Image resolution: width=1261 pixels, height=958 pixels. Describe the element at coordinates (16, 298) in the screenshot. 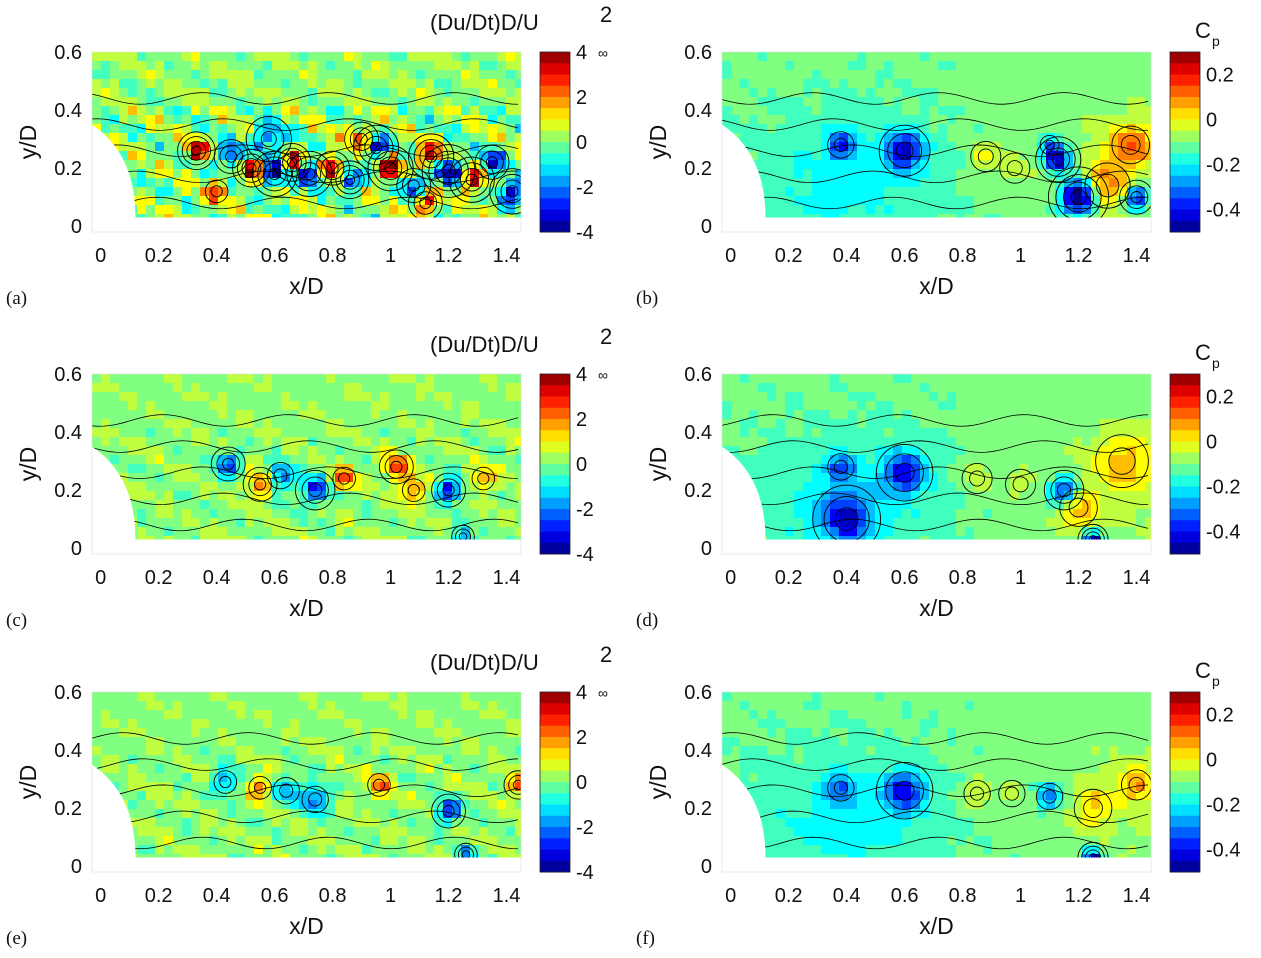

I see `panel-label: (a)` at that location.